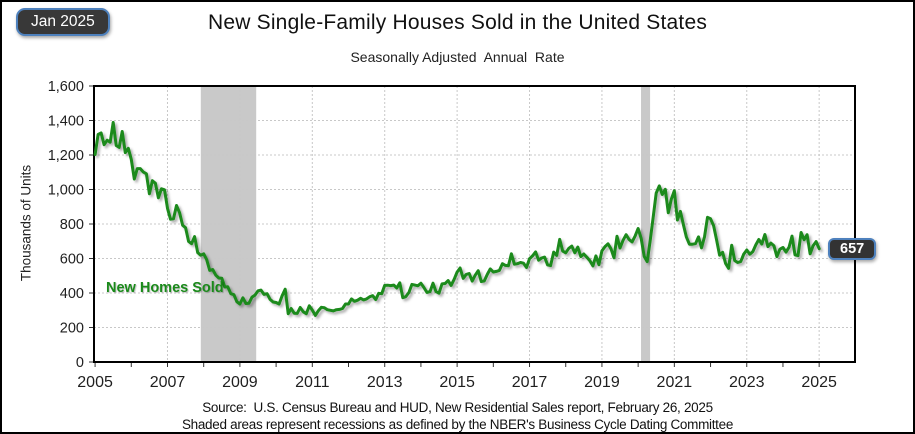 This screenshot has width=915, height=434. I want to click on y-tick-label: 1,400, so click(66, 122).